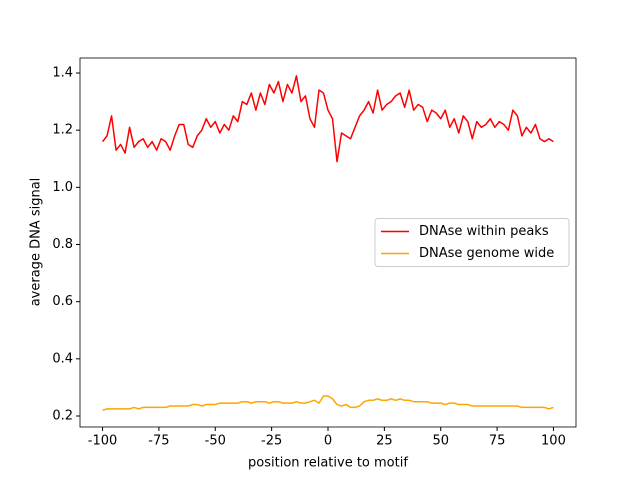  What do you see at coordinates (36, 242) in the screenshot?
I see `y-axis-label: average DNA signal` at bounding box center [36, 242].